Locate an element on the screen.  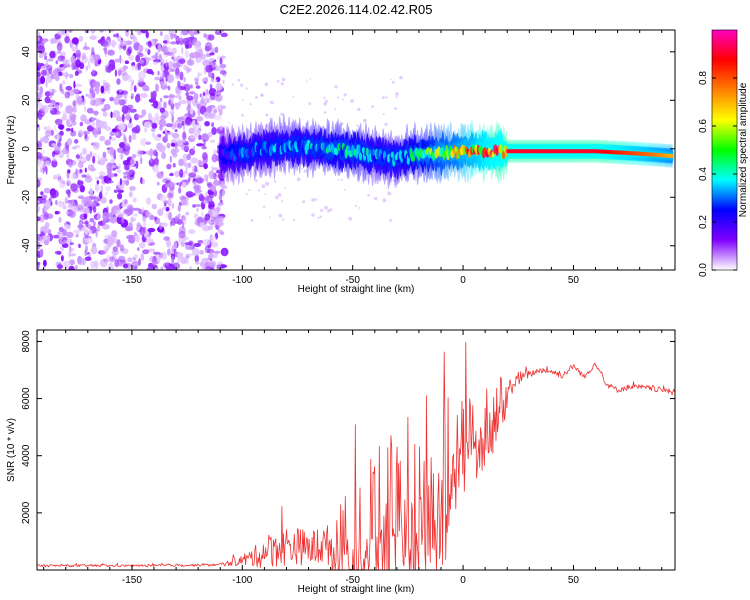
colorbar-label: Normalized spectral amplitude is located at coordinates (743, 149).